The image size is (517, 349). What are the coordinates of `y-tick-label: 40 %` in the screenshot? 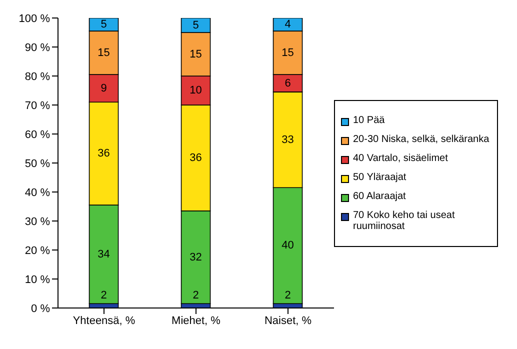 It's located at (37, 192).